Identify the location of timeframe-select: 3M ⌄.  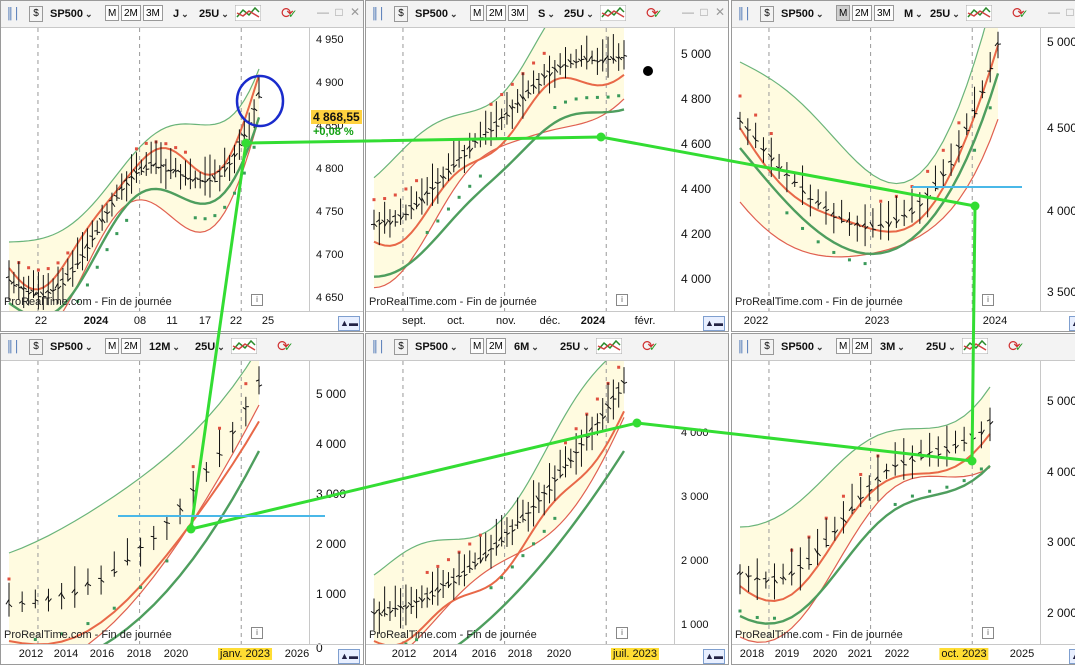
(892, 347).